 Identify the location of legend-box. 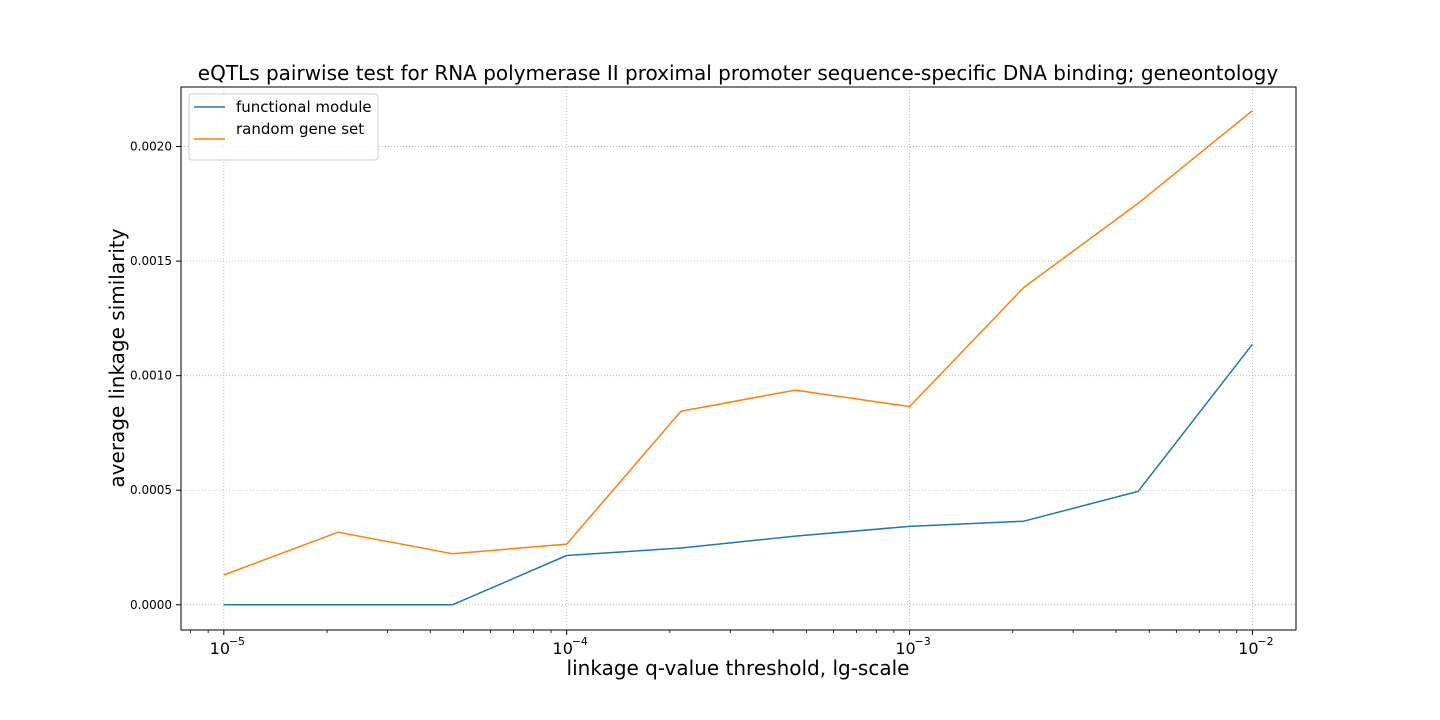
(283, 127).